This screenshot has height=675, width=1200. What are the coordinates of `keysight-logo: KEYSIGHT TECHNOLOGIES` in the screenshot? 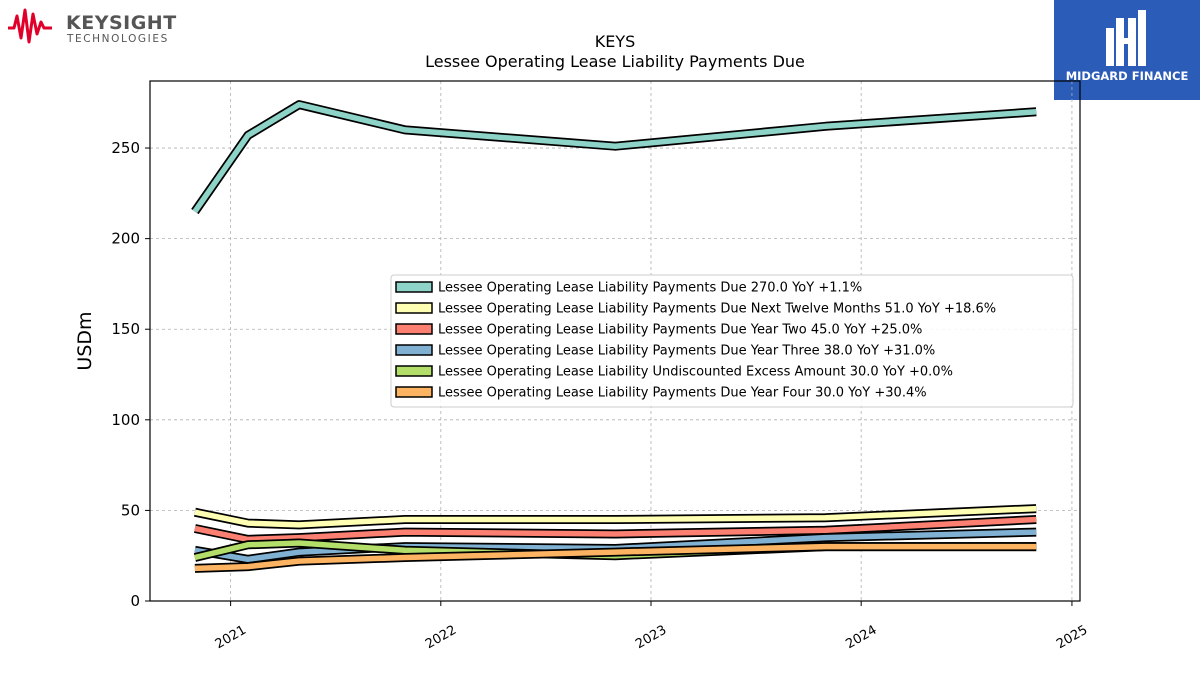 It's located at (91, 25).